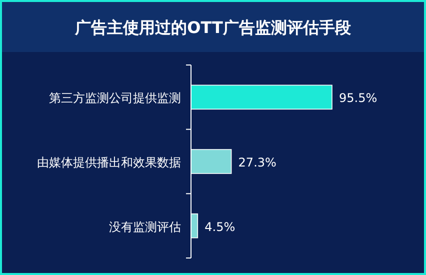 The height and width of the screenshot is (275, 426). I want to click on data-label: 27.3%, so click(257, 163).